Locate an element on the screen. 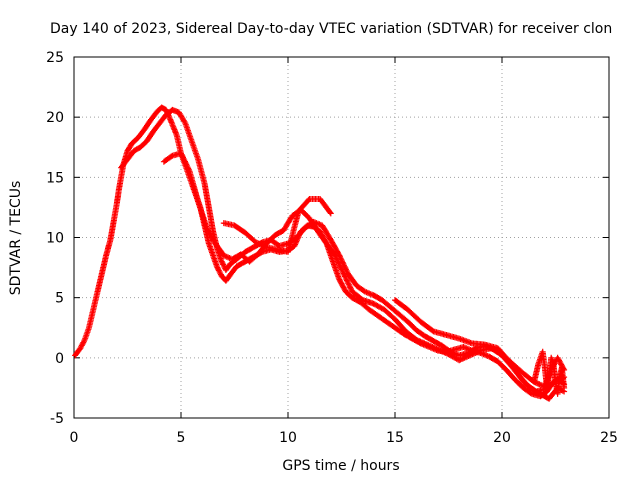 The image size is (640, 480). y-tick-label: 5 is located at coordinates (59, 299).